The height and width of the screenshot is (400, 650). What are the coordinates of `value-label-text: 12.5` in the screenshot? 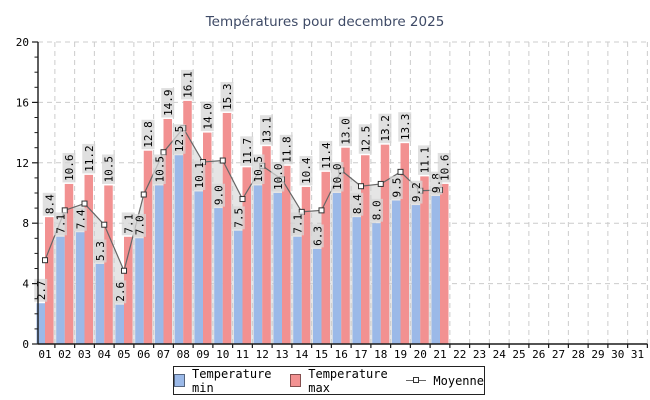 It's located at (365, 139).